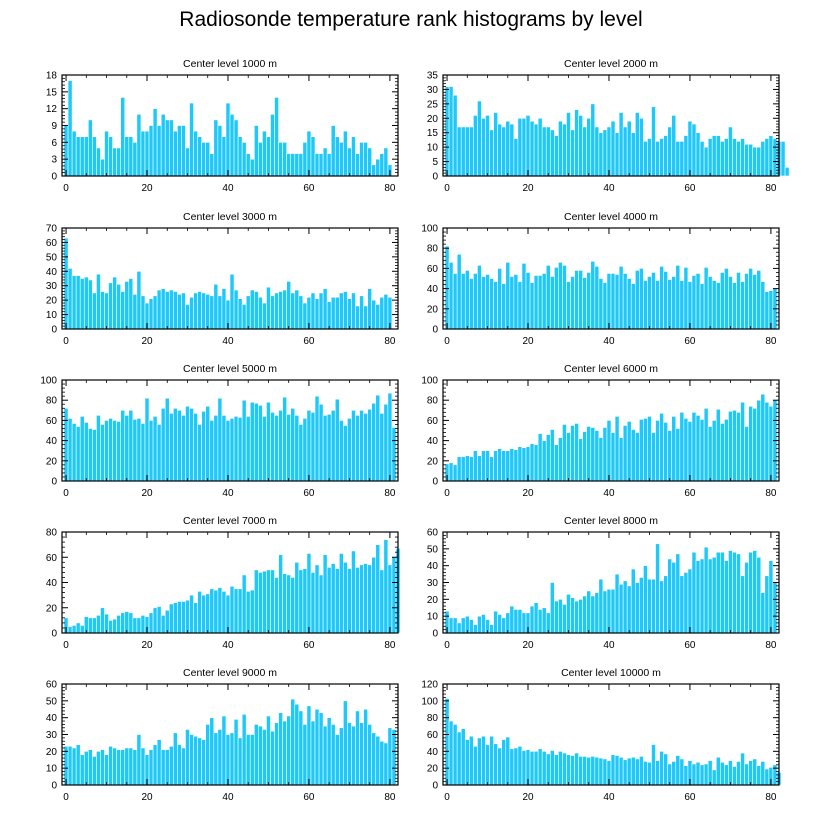 This screenshot has height=824, width=822. I want to click on y-tick-label: 40, so click(52, 272).